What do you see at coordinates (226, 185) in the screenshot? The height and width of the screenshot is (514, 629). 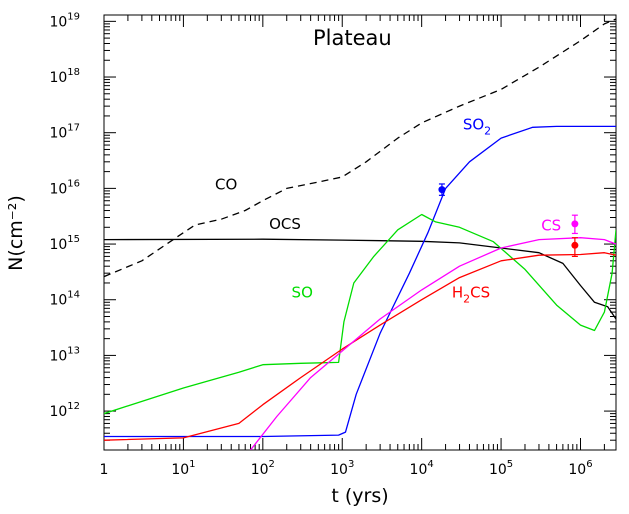 I see `series-co-label: CO` at bounding box center [226, 185].